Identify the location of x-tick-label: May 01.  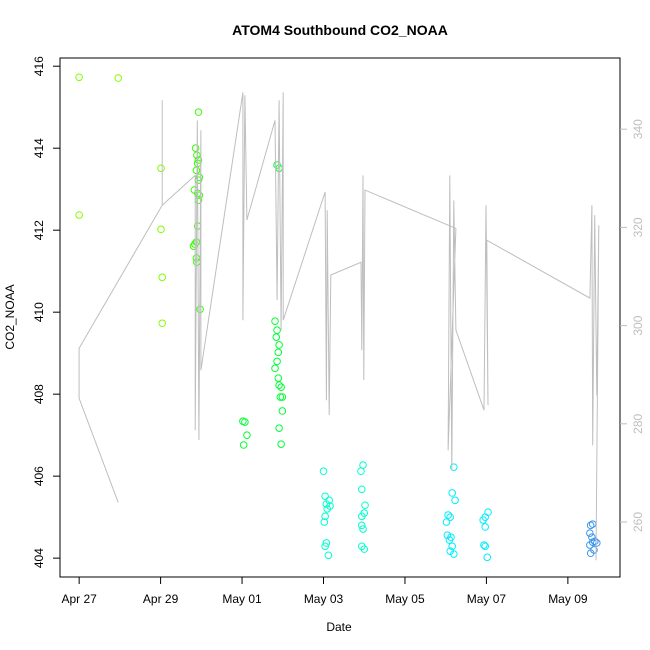
(242, 599).